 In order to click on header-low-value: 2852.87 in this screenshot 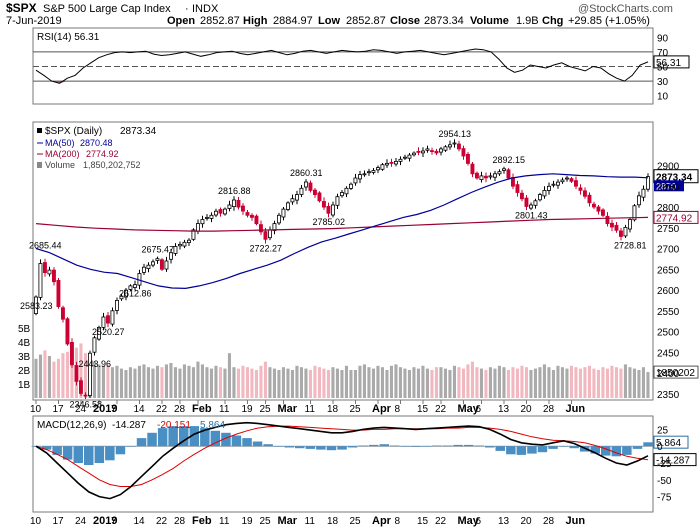, I will do `click(366, 21)`.